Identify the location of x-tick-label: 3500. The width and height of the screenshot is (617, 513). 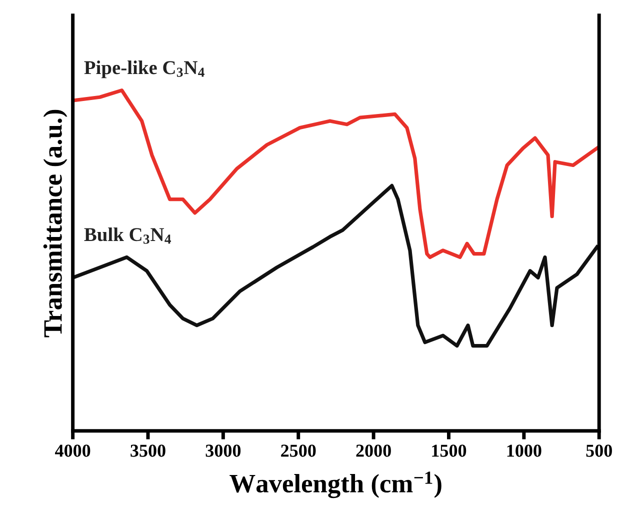
(148, 450).